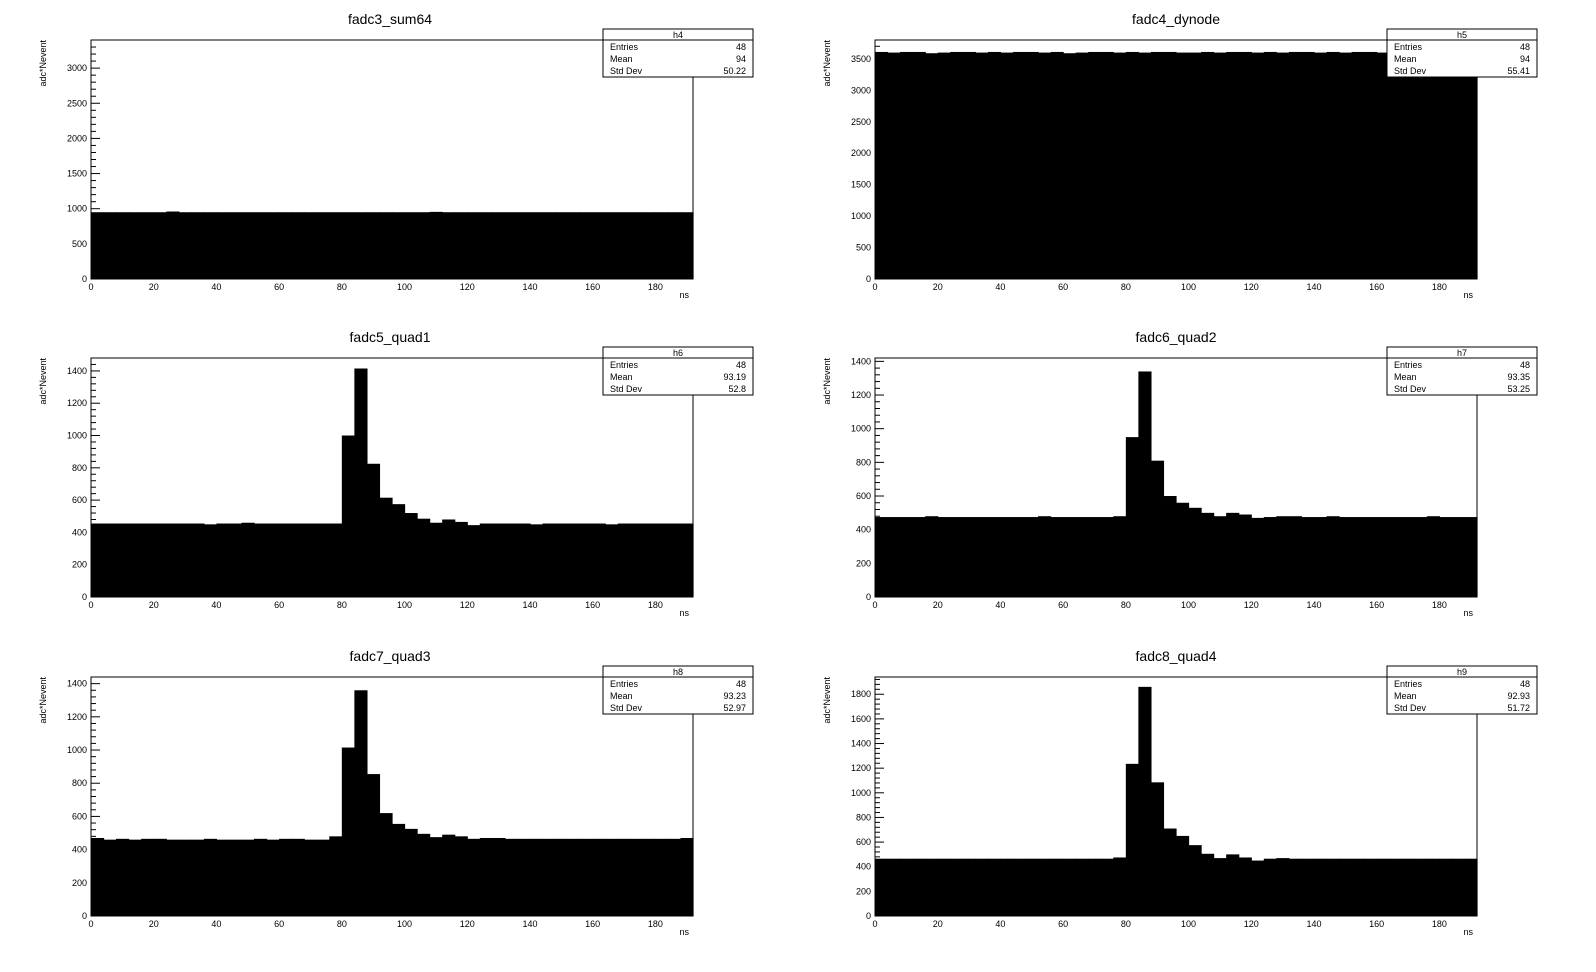 The image size is (1596, 972). I want to click on histogram-bars, so click(1176, 801).